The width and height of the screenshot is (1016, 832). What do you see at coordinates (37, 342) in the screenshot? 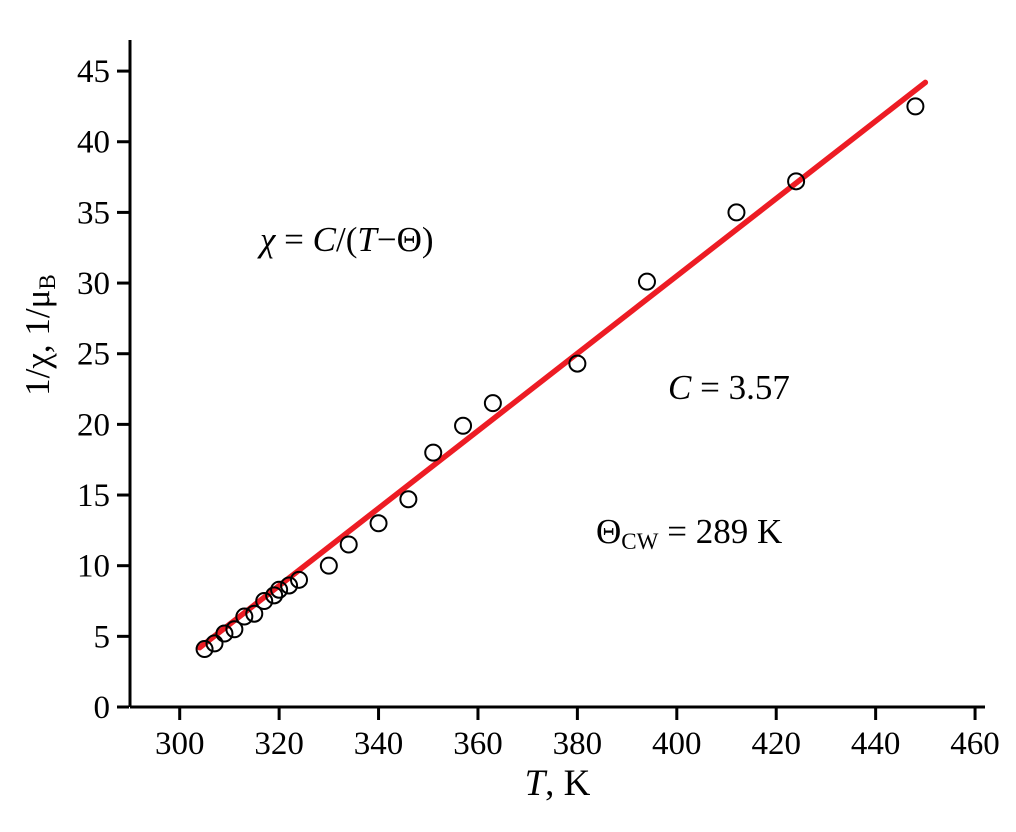
I see `y-axis-label-main: 1/χ, 1/μ` at bounding box center [37, 342].